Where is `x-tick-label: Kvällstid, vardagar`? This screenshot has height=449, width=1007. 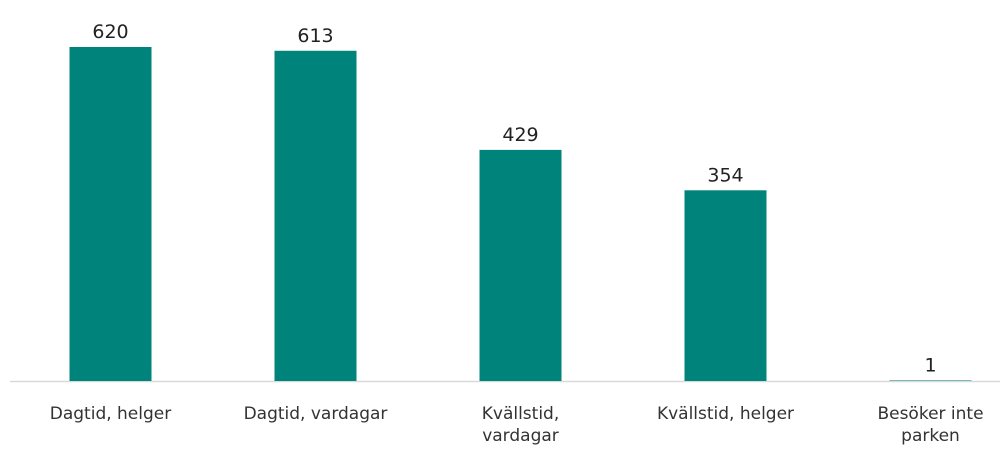 x-tick-label: Kvällstid, vardagar is located at coordinates (520, 425).